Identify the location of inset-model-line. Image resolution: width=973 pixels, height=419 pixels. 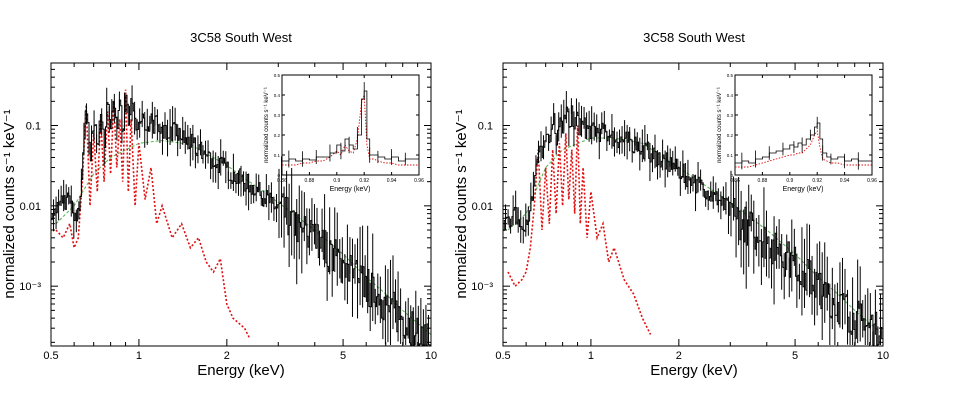
(350, 130).